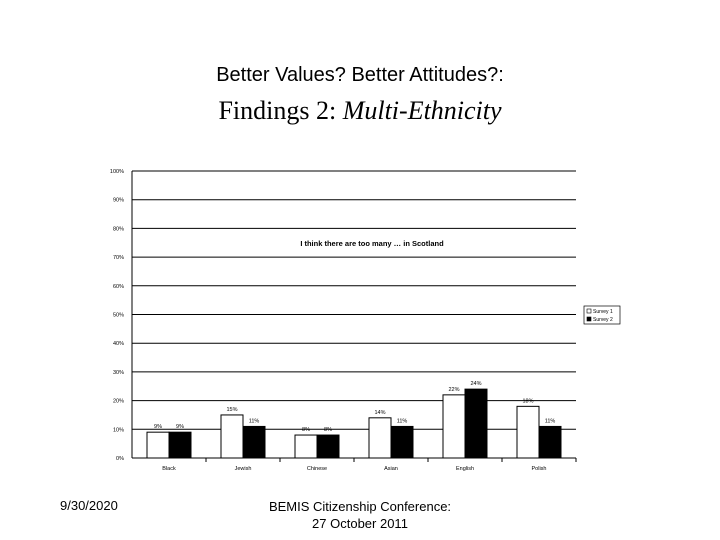 The width and height of the screenshot is (720, 540). What do you see at coordinates (475, 384) in the screenshot?
I see `data-label: 24%` at bounding box center [475, 384].